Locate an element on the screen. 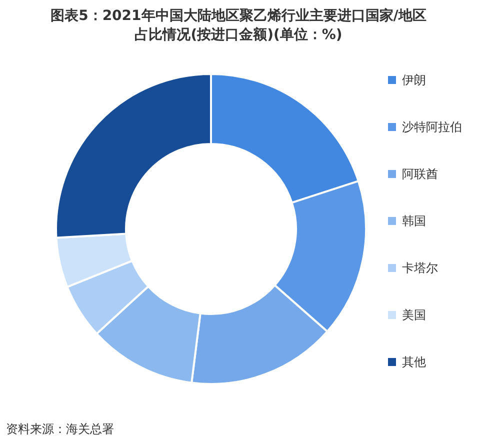 The height and width of the screenshot is (445, 477). legend-label: 伊朗 is located at coordinates (414, 80).